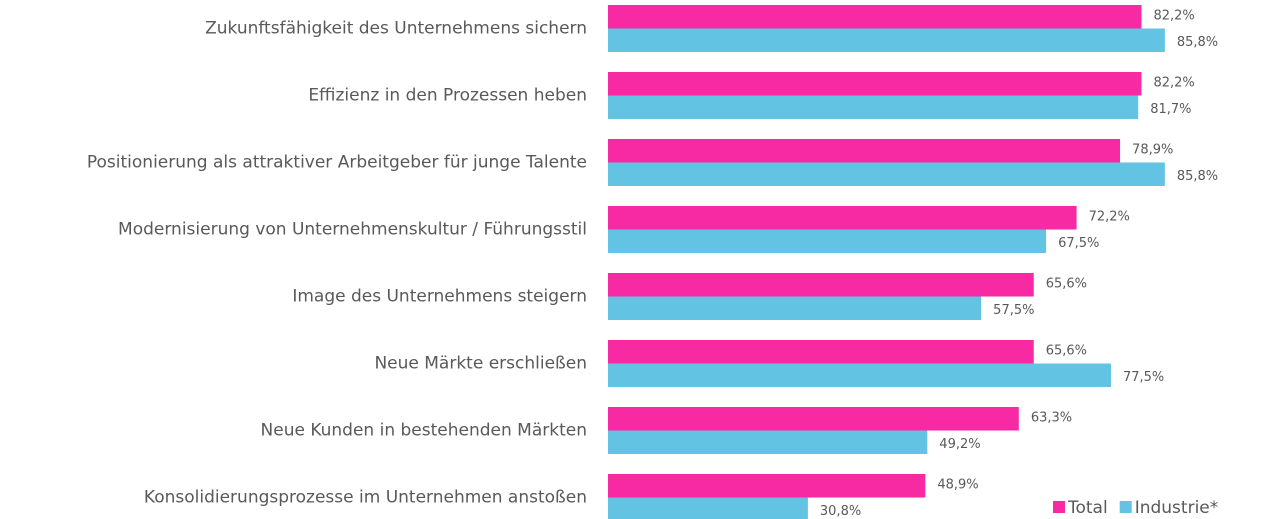  Describe the element at coordinates (1143, 377) in the screenshot. I see `value-label: 77,5%` at that location.